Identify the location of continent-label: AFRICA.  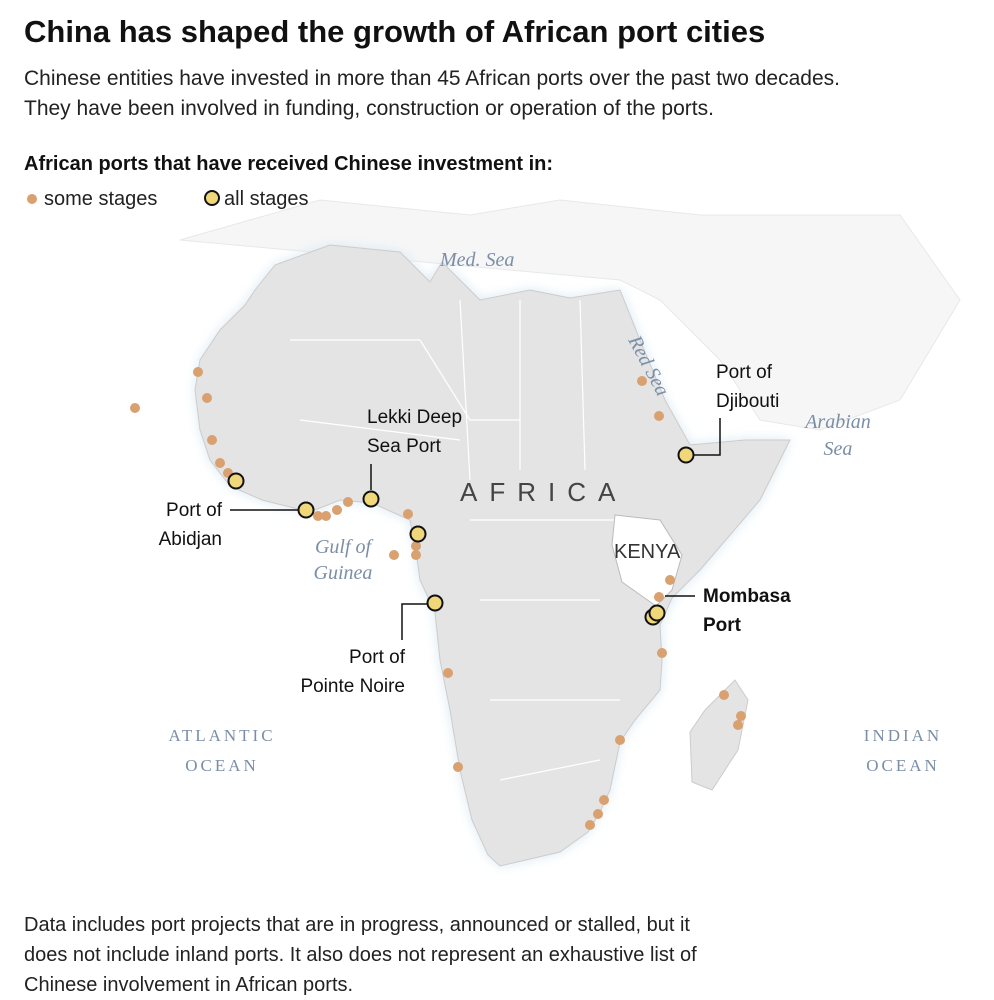
(543, 492).